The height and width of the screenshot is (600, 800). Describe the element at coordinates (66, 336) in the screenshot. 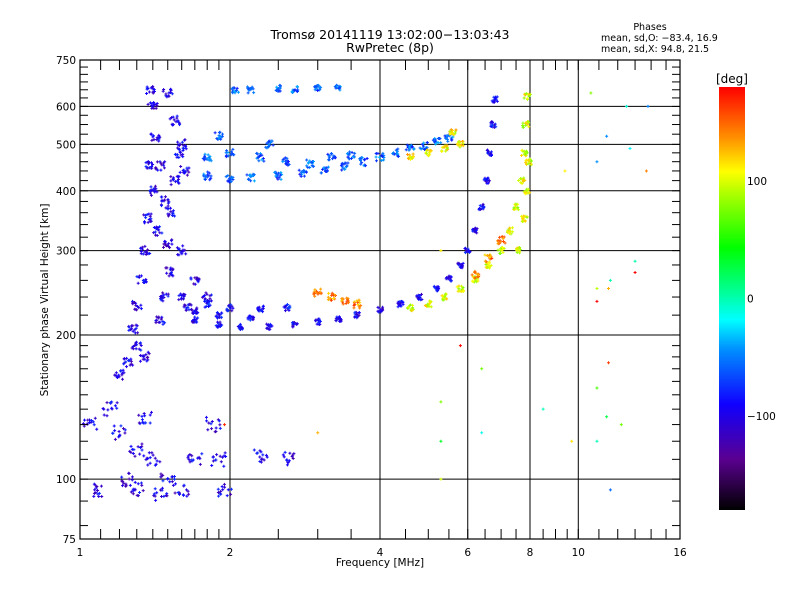

I see `y-tick-label: 200` at that location.